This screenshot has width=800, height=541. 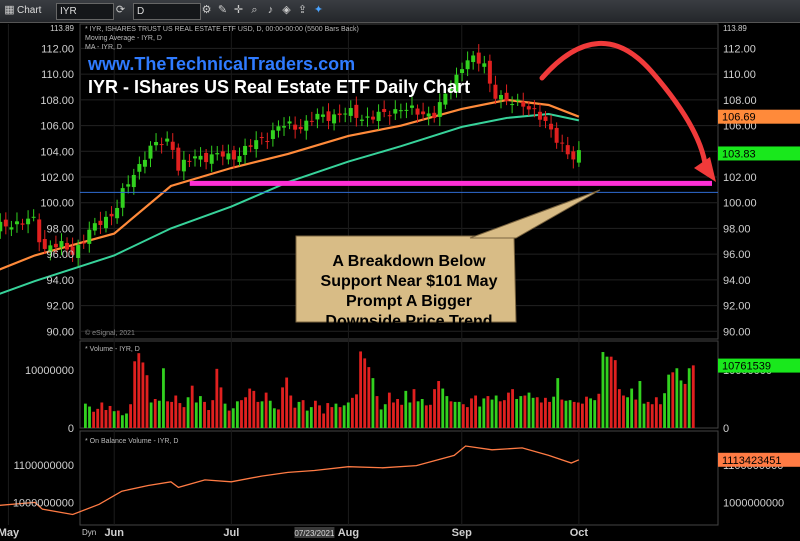 What do you see at coordinates (222, 10) in the screenshot?
I see `draw-icon: ✎` at bounding box center [222, 10].